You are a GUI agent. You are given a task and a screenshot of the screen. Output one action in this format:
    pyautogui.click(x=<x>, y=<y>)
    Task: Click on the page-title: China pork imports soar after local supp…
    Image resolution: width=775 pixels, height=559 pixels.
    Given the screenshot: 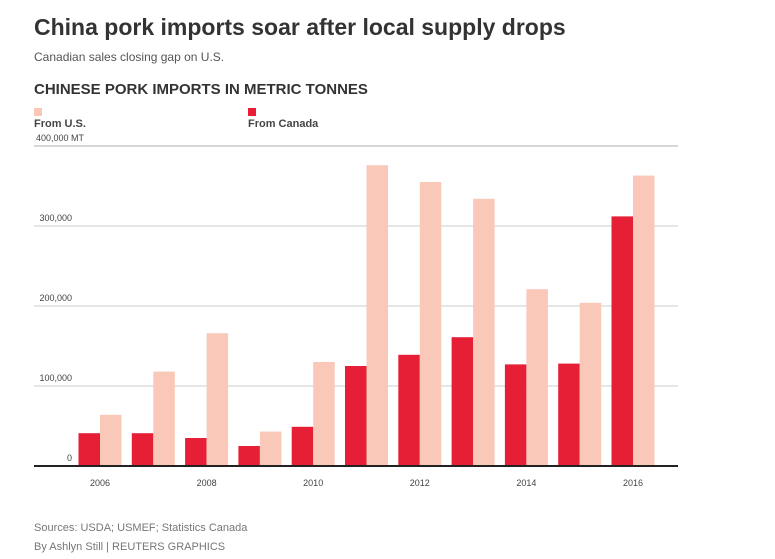 What is the action you would take?
    pyautogui.click(x=300, y=27)
    